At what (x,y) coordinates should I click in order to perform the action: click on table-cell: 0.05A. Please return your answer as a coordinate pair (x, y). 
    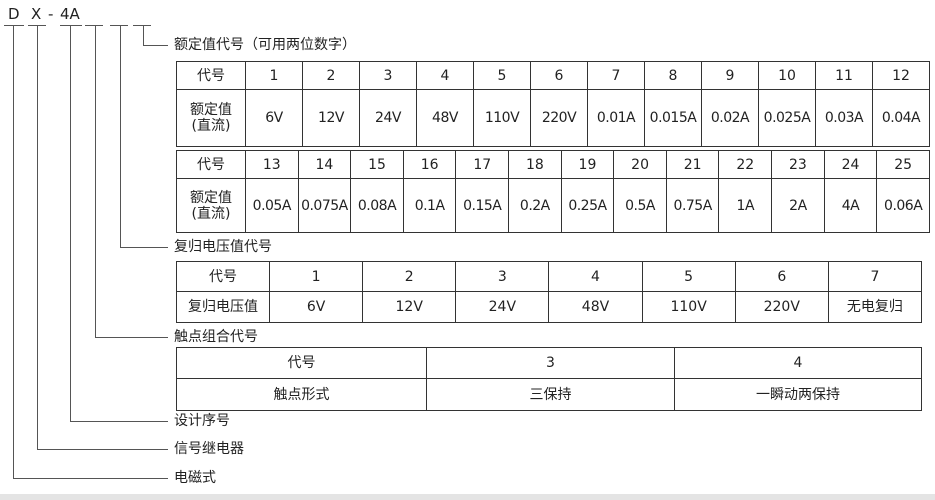
    Looking at the image, I should click on (272, 205).